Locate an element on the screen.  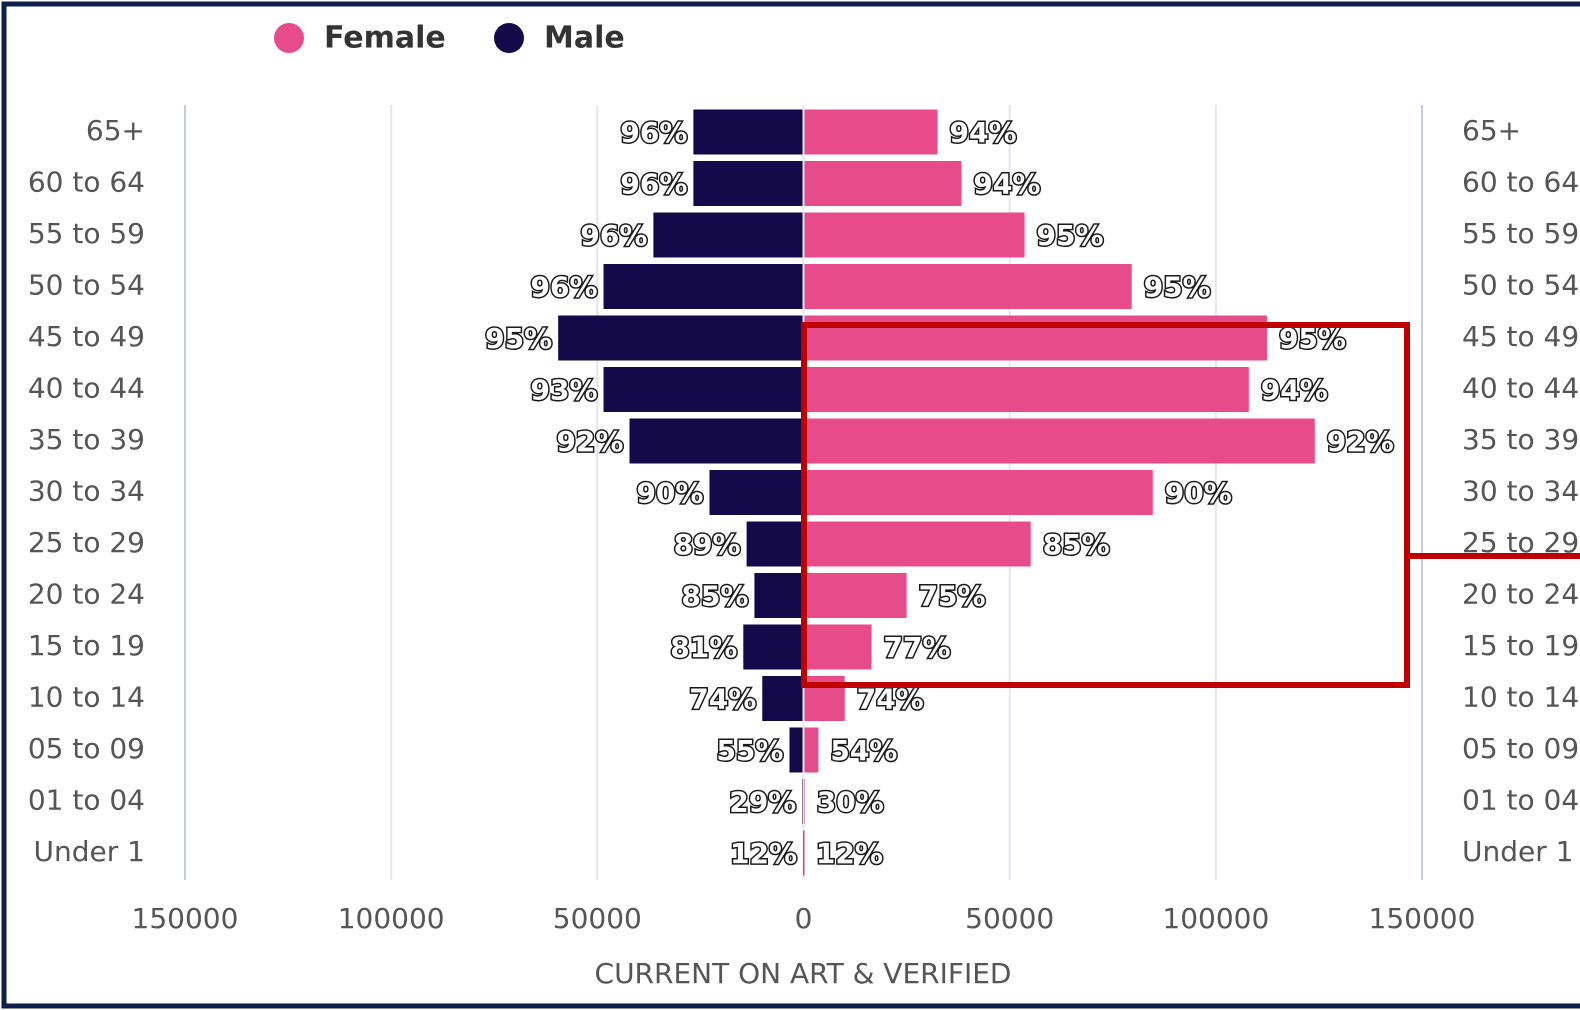
data-label: 81% is located at coordinates (703, 647).